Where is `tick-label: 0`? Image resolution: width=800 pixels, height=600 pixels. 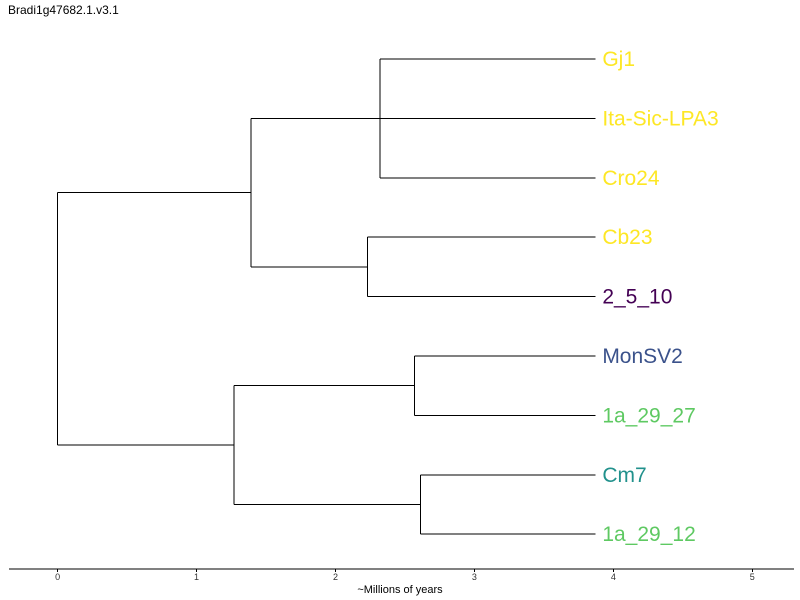
tick-label: 0 is located at coordinates (57, 577).